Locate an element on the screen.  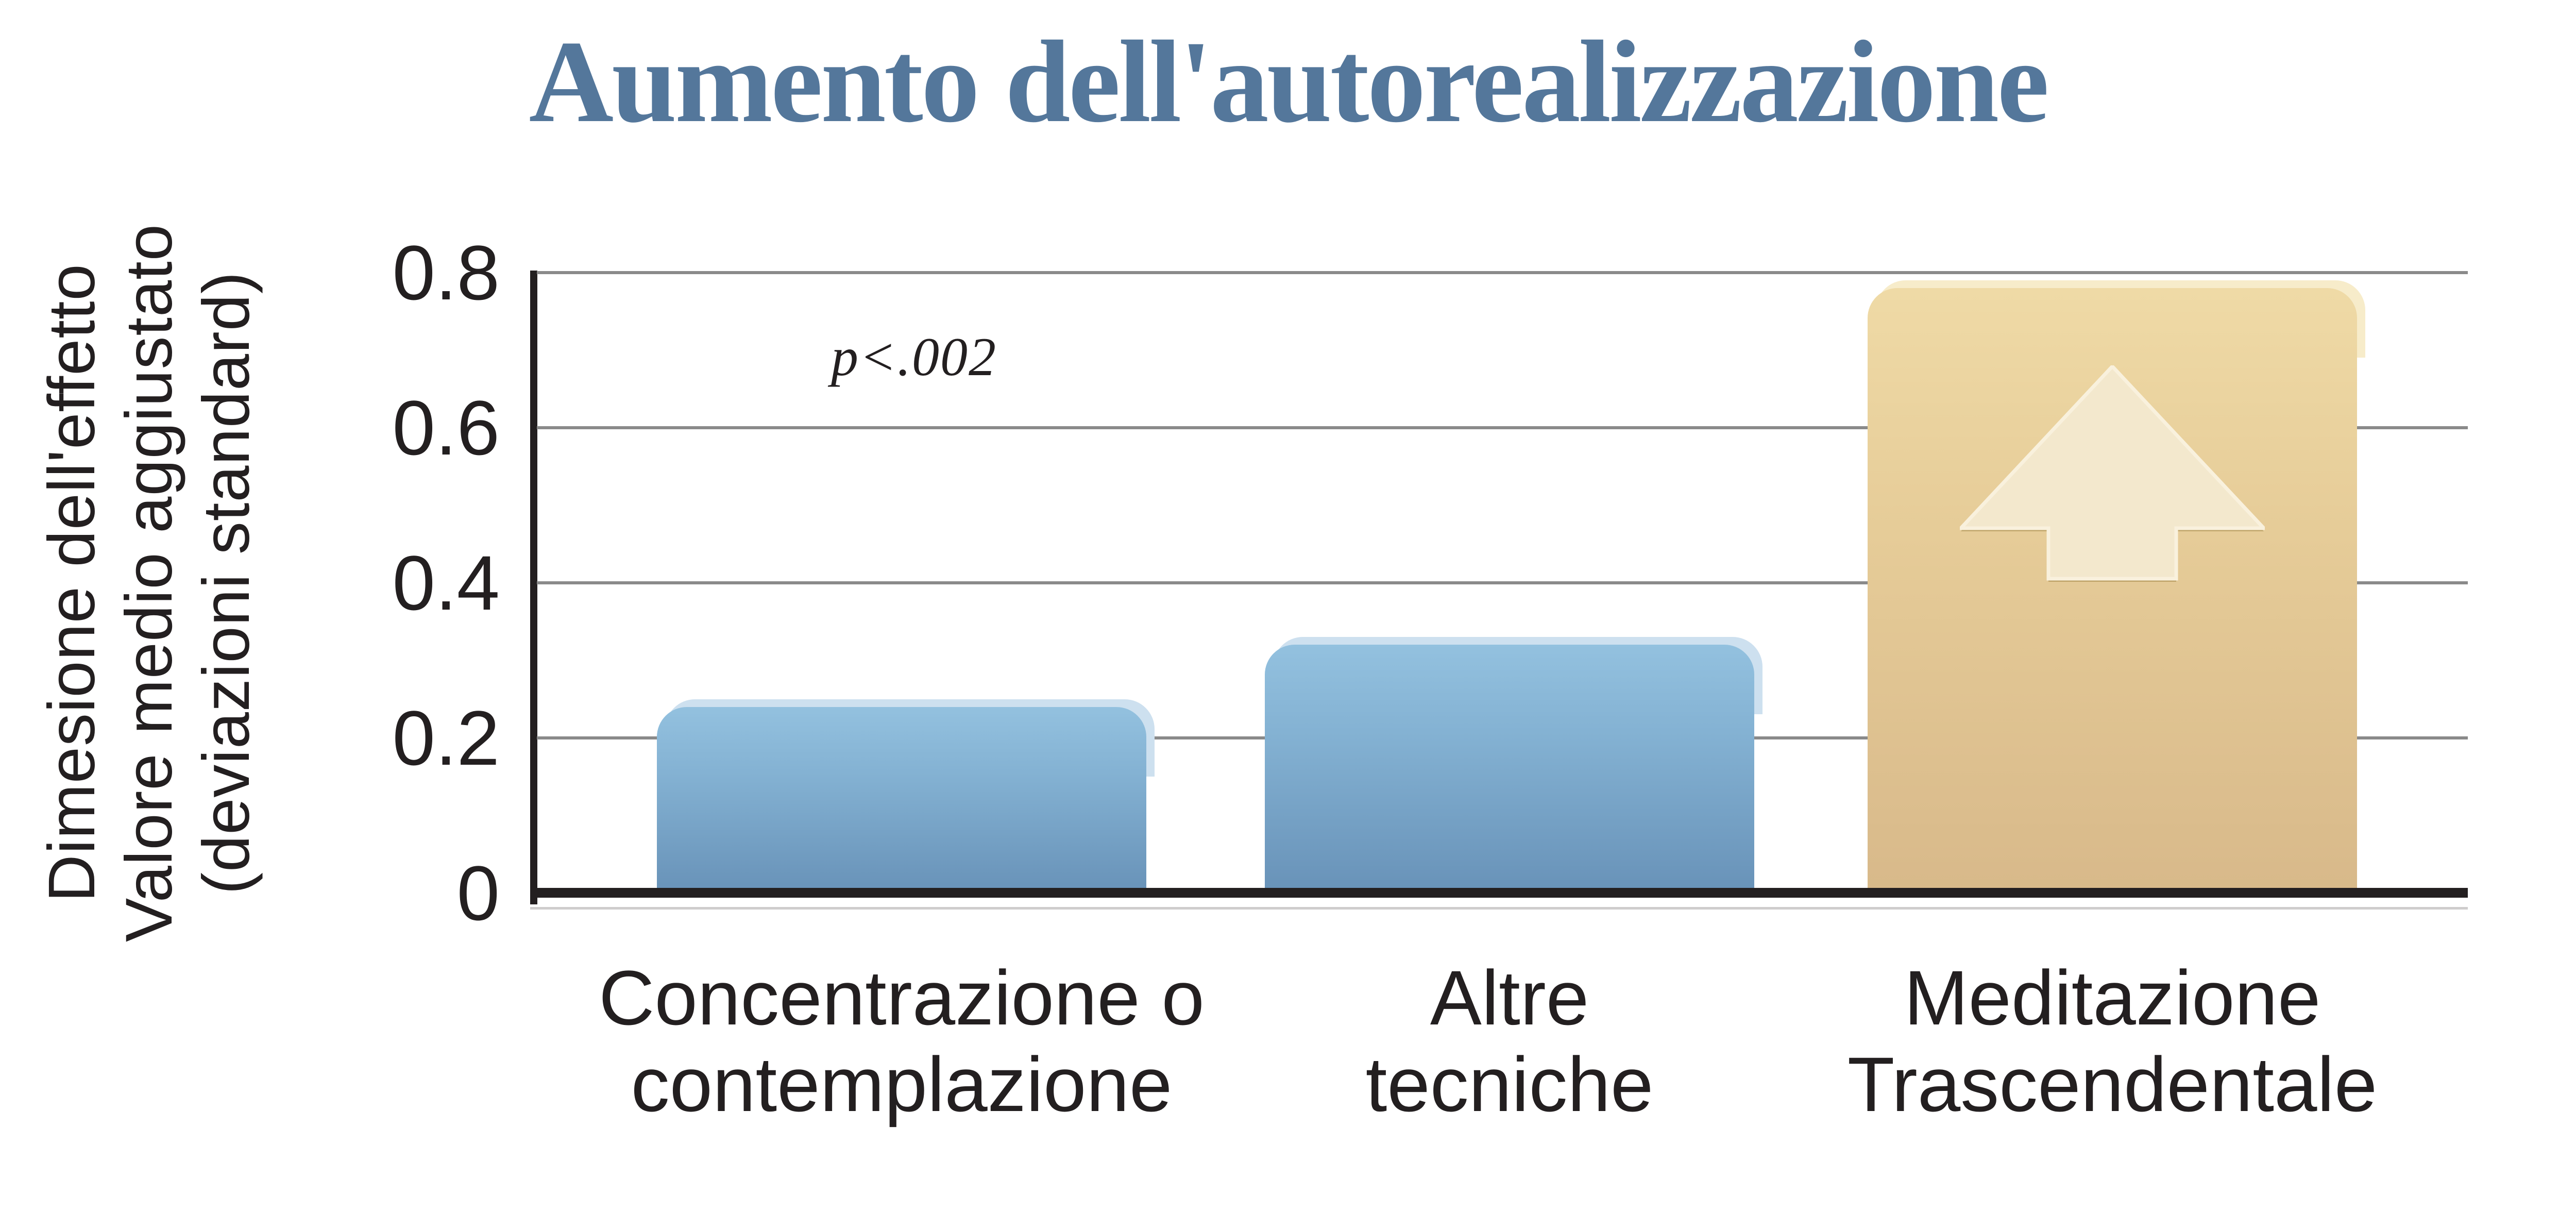
y-tick-label-0.6: 0.6 is located at coordinates (446, 428).